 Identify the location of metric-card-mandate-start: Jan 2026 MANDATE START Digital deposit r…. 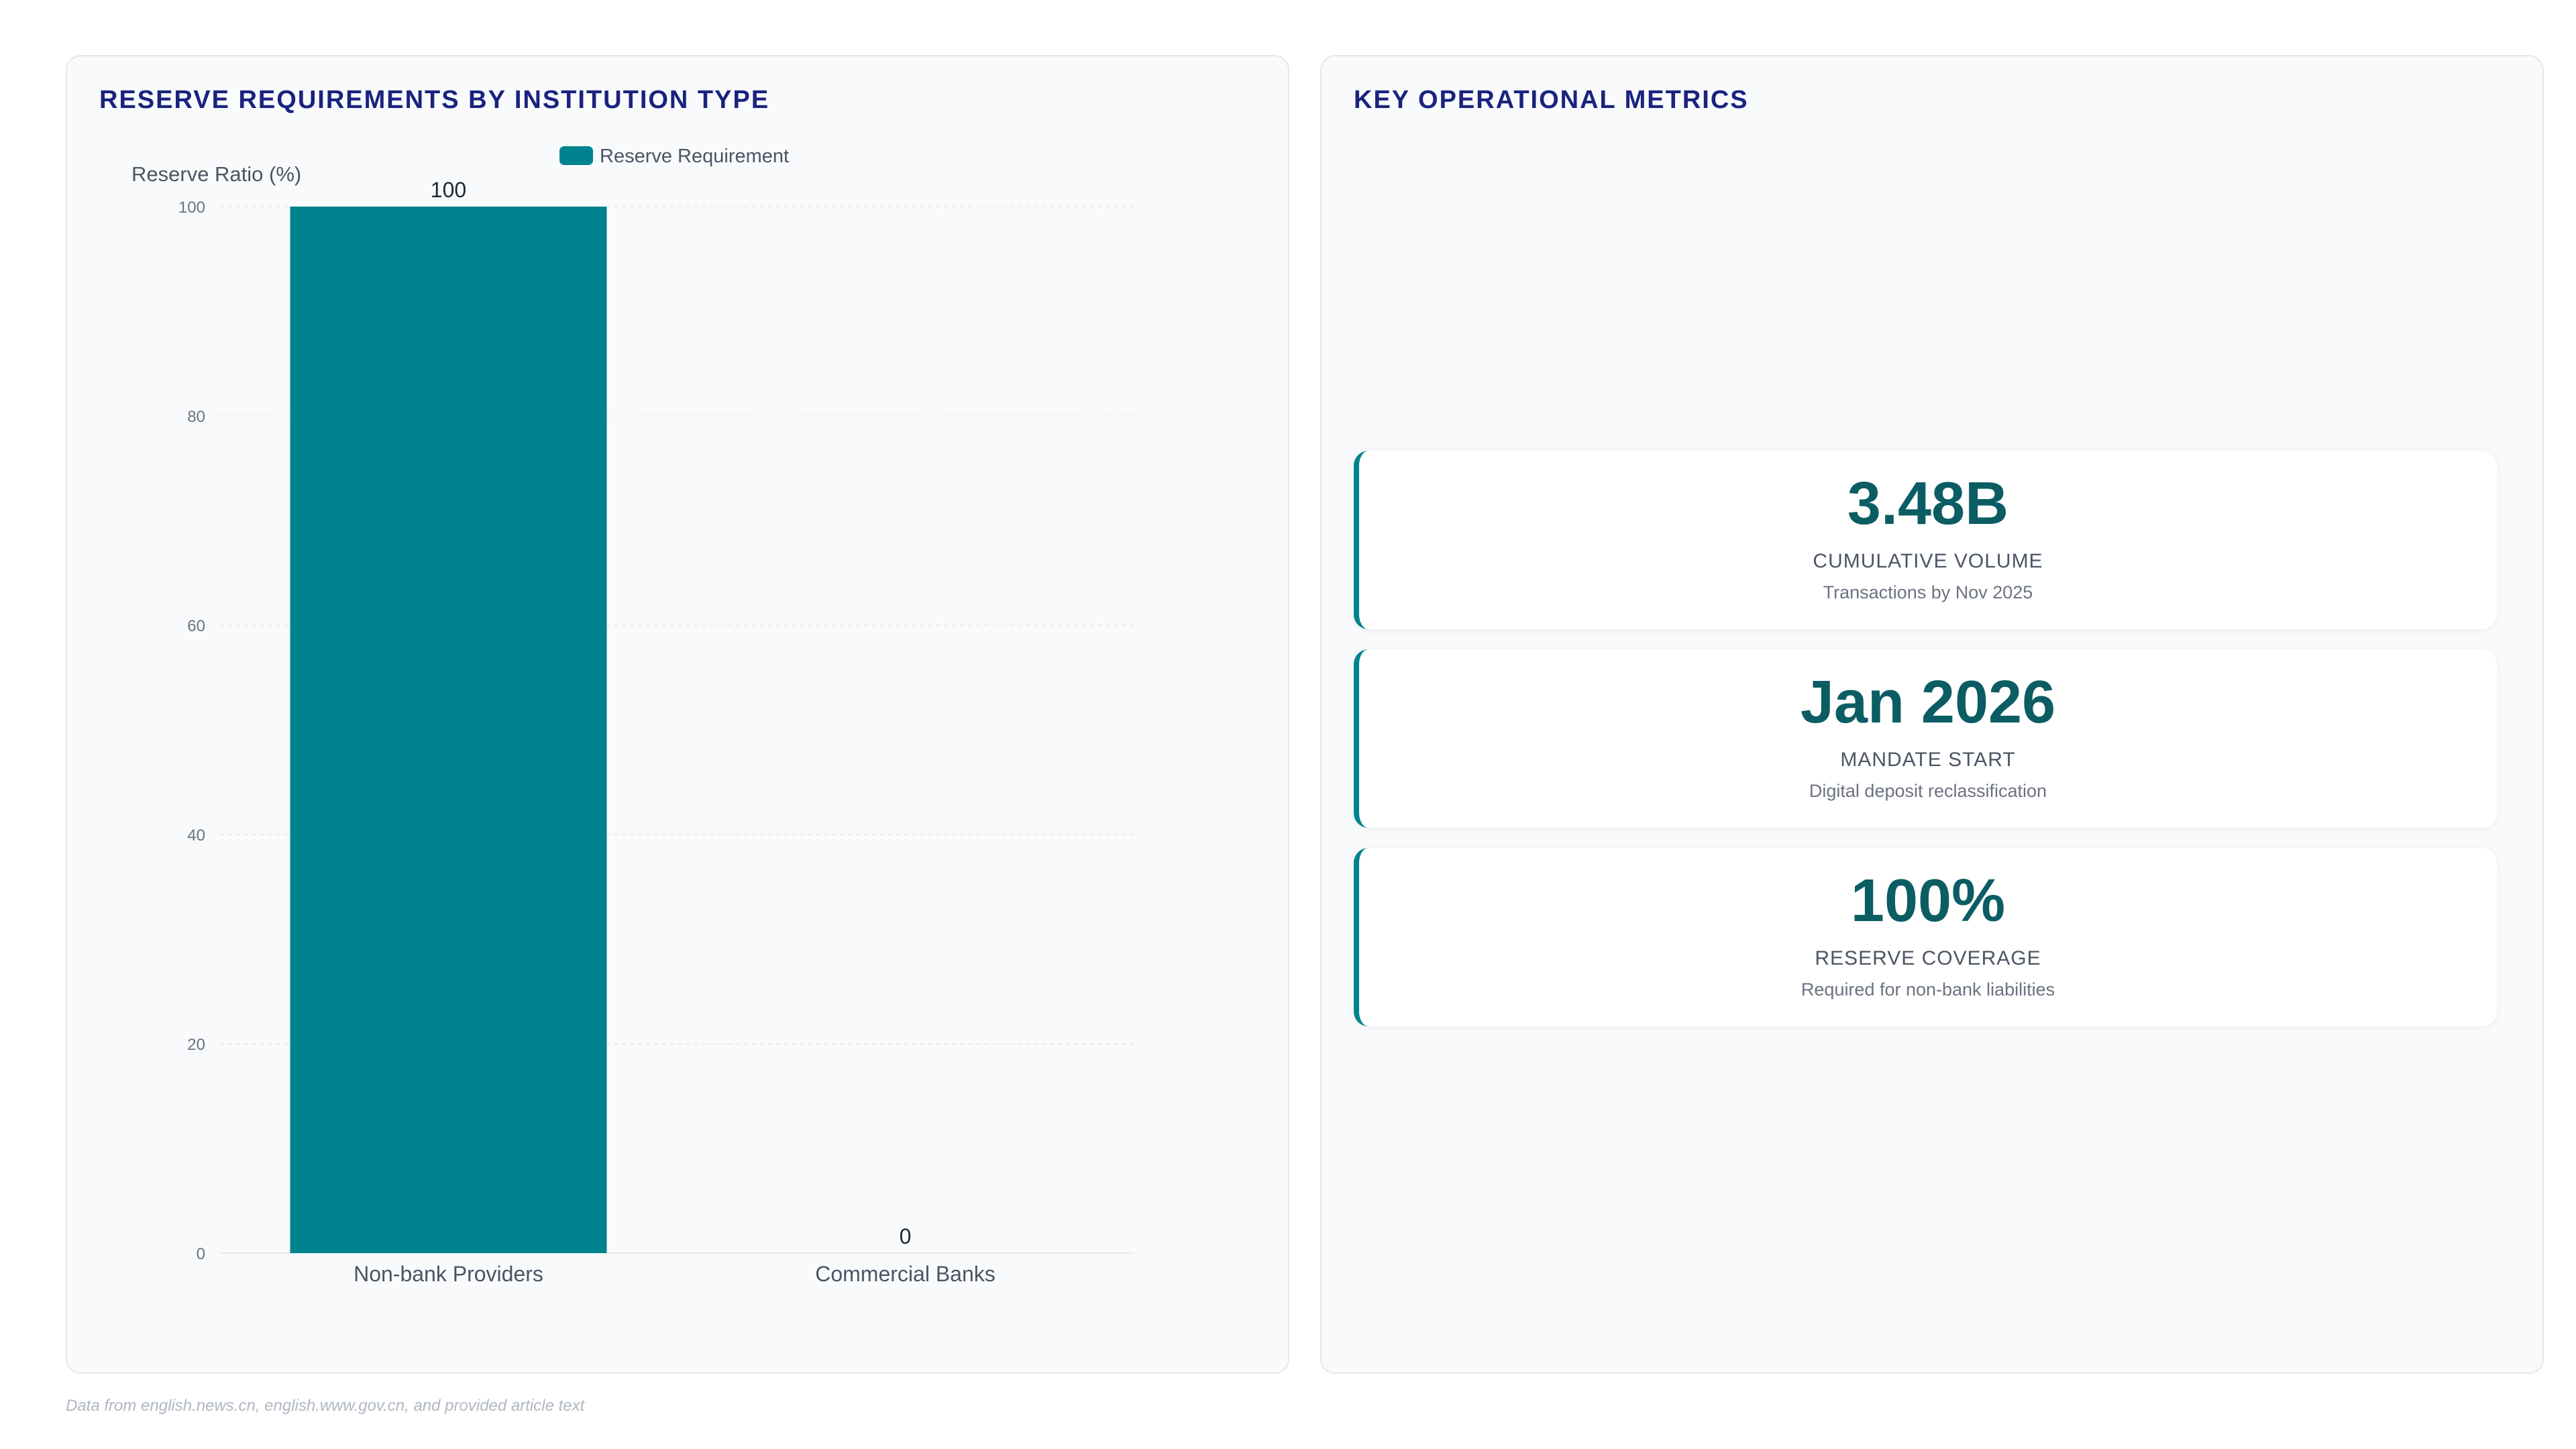
(1925, 738).